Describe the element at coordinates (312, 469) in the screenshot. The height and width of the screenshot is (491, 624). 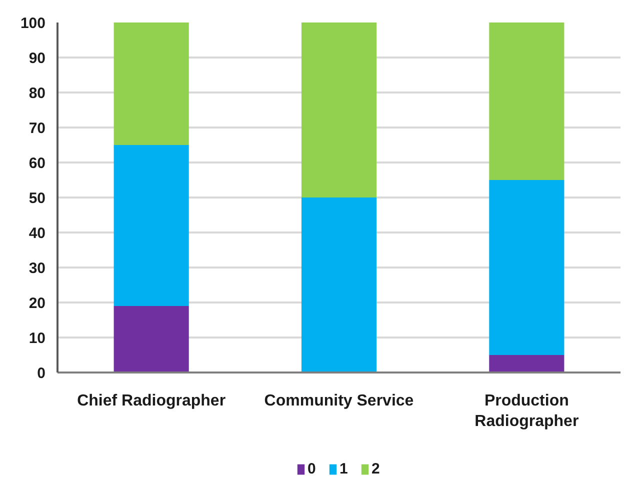
I see `legend-label: 0` at that location.